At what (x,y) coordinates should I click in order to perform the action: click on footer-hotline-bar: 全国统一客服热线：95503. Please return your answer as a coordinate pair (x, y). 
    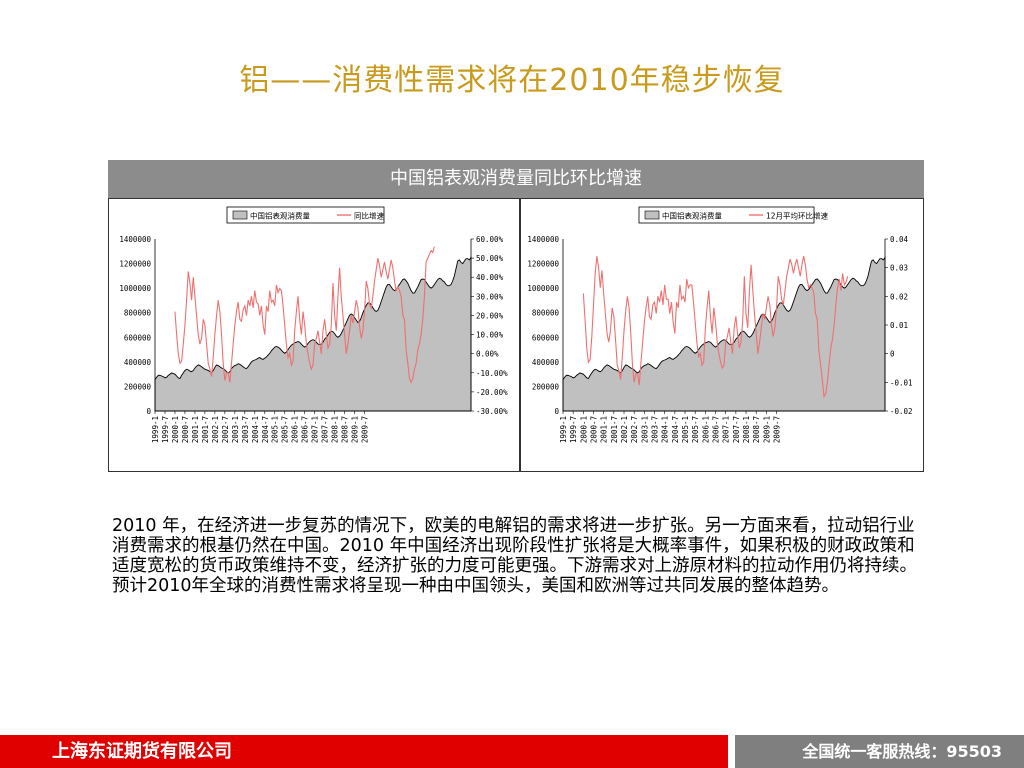
    Looking at the image, I should click on (879, 751).